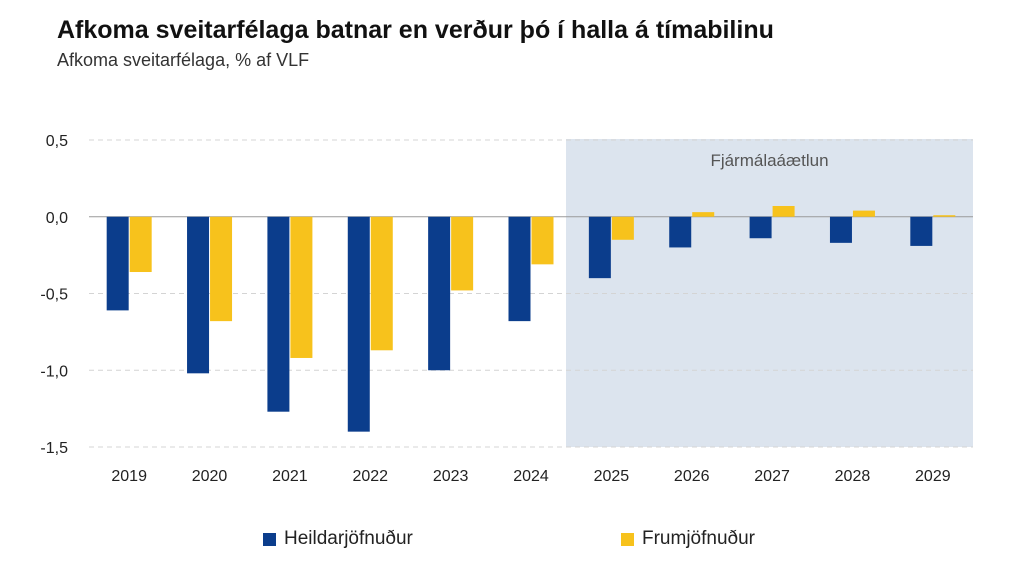 The image size is (1024, 585). Describe the element at coordinates (140, 244) in the screenshot. I see `bar-frumjofnudur-2019` at that location.